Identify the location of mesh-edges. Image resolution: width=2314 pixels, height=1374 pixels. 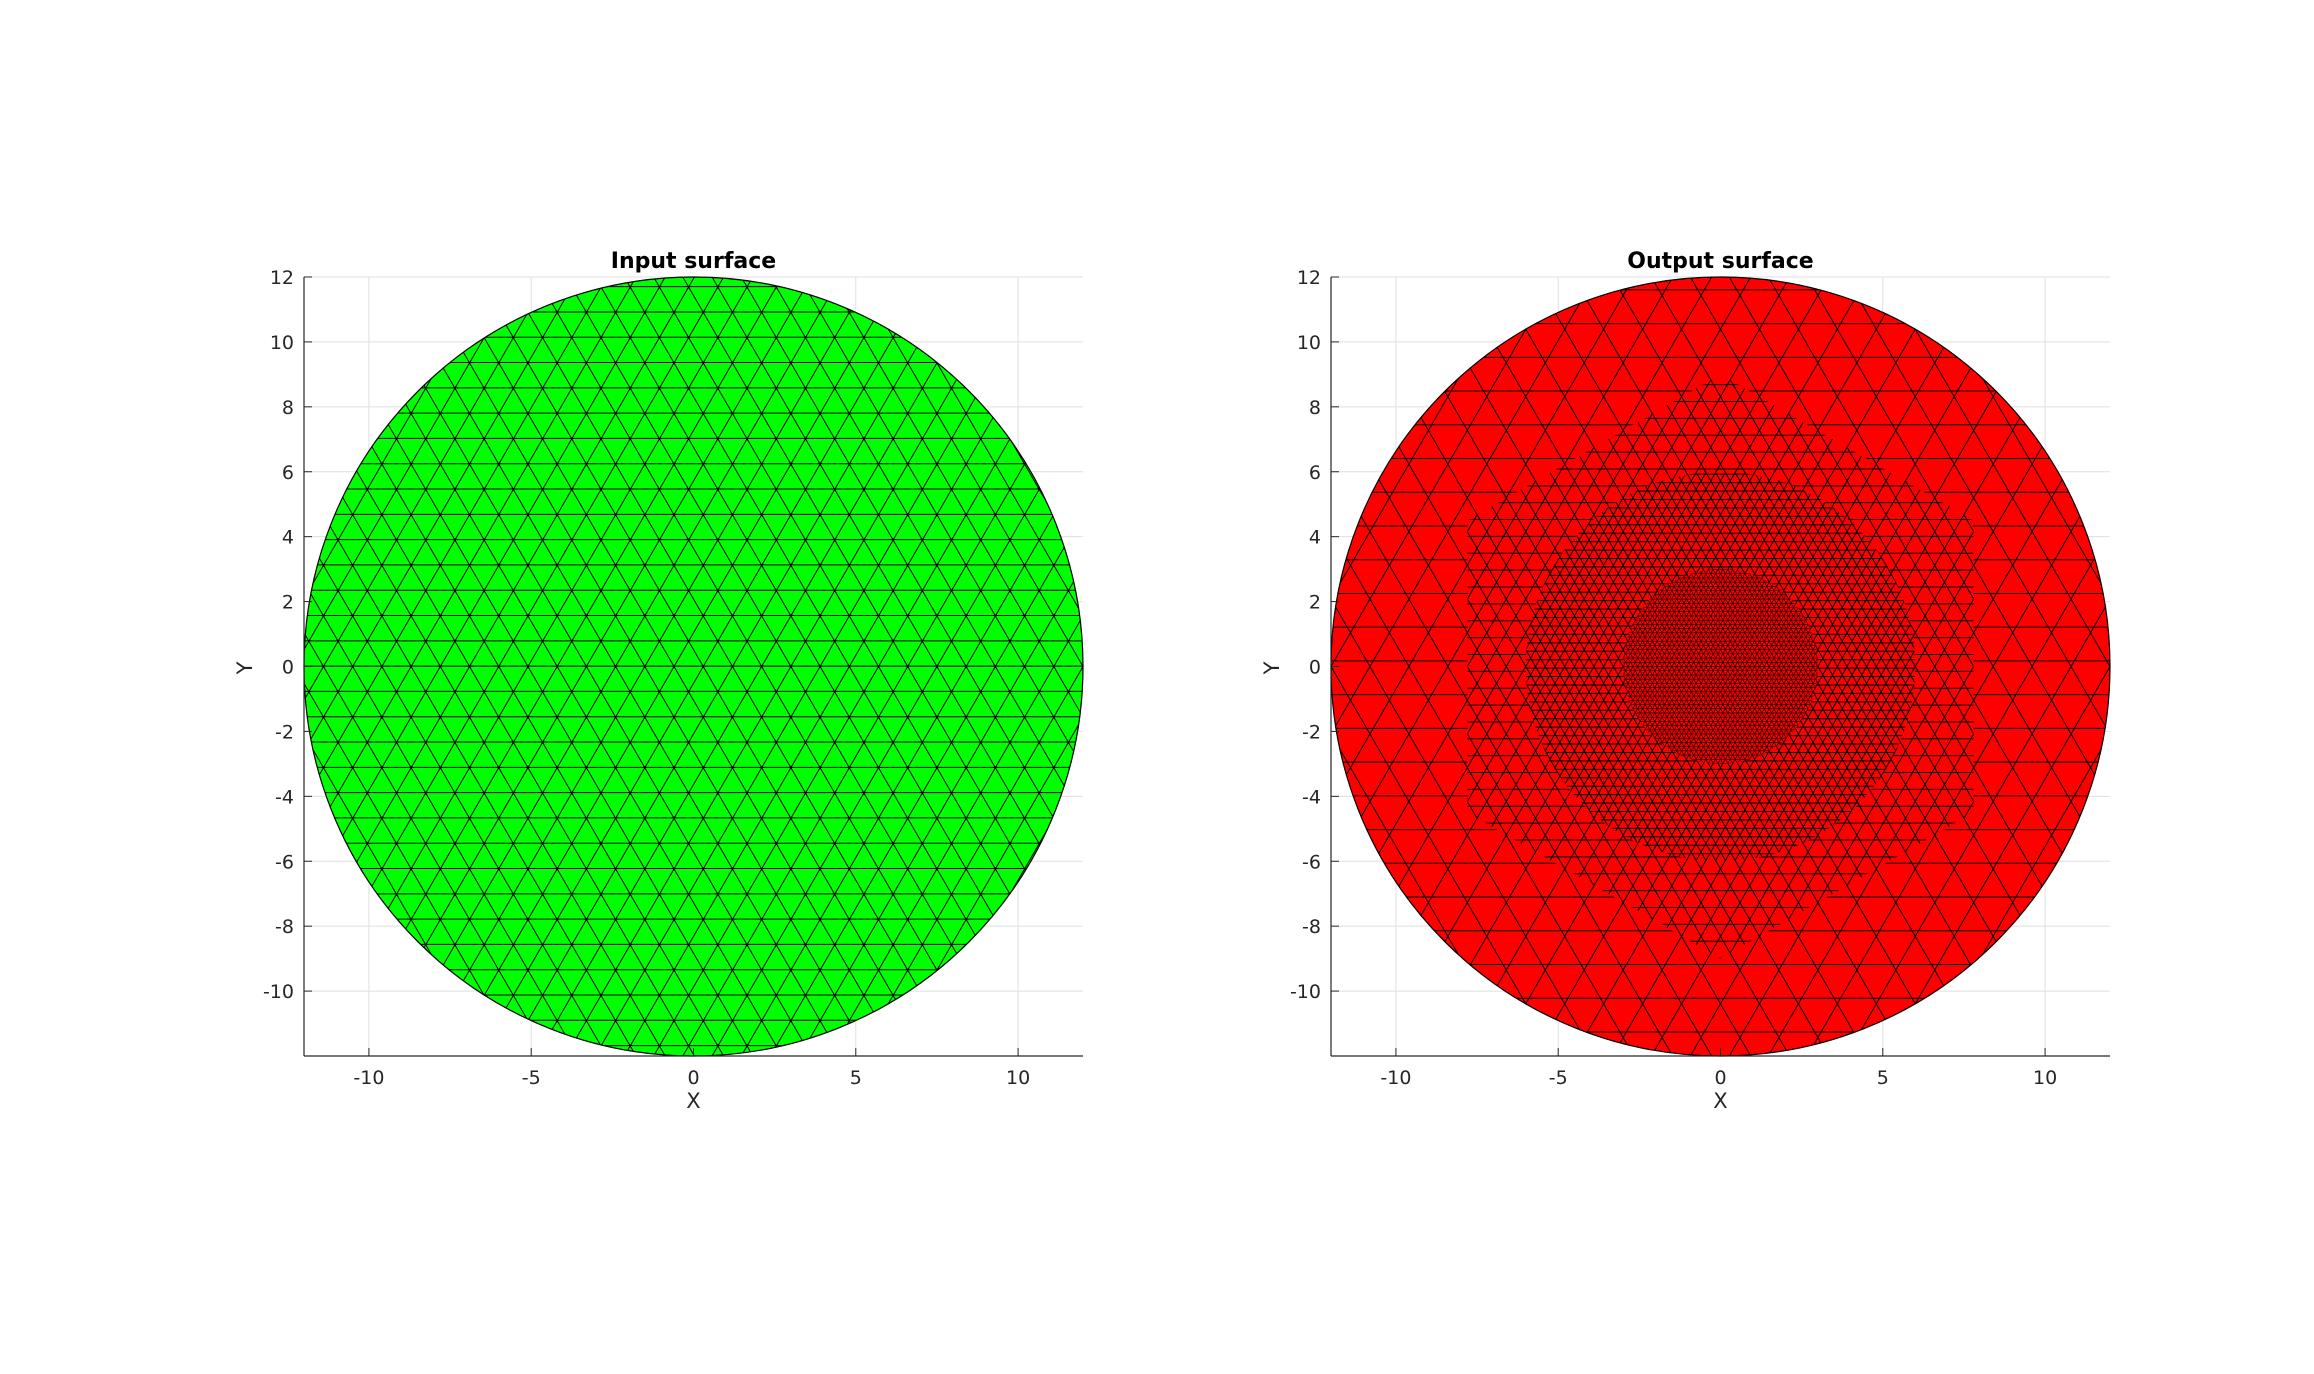
(1720, 666).